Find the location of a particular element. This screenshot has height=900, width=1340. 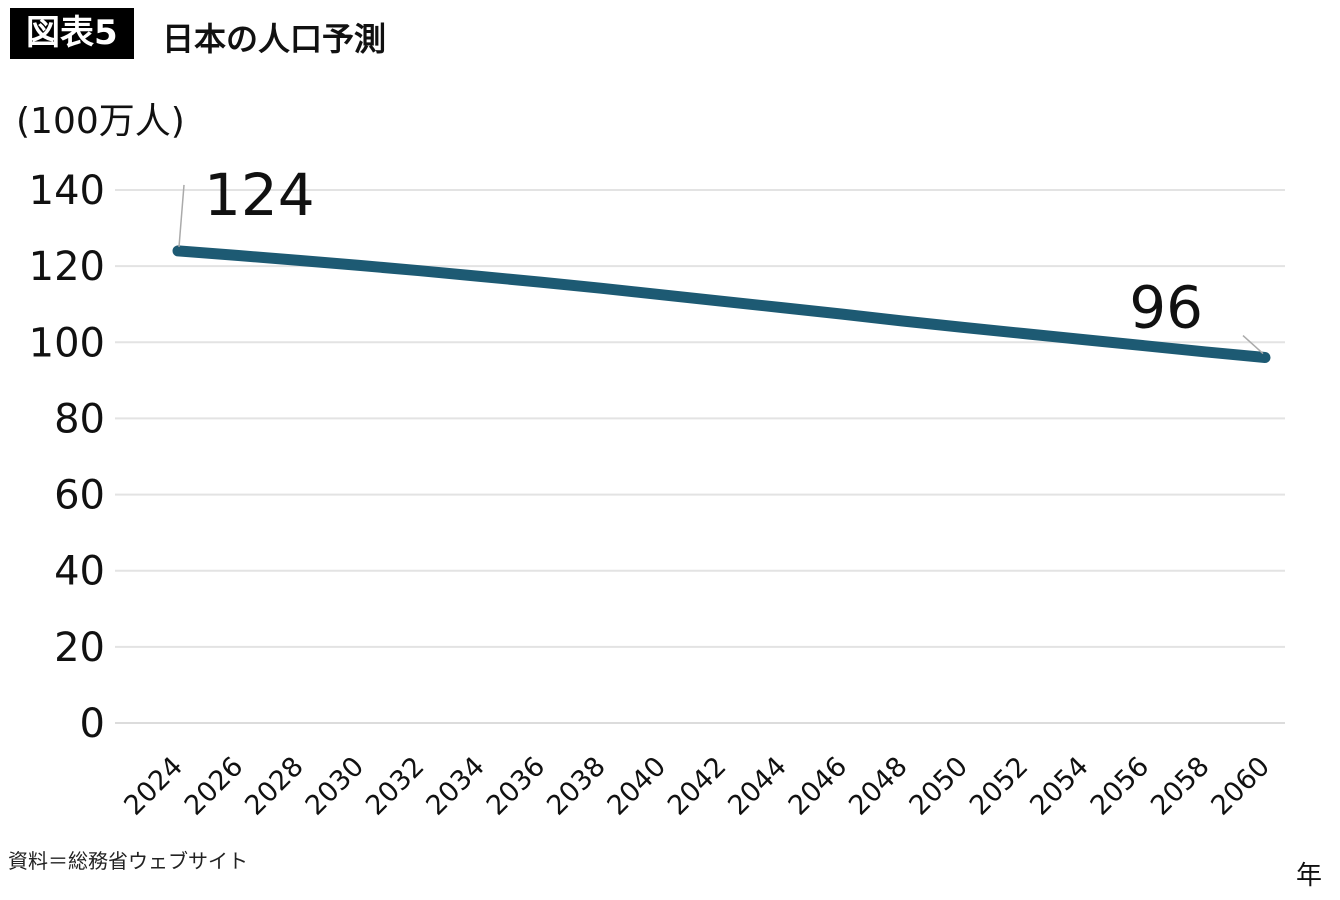

y-axis-tick-label: 60 is located at coordinates (79, 496).